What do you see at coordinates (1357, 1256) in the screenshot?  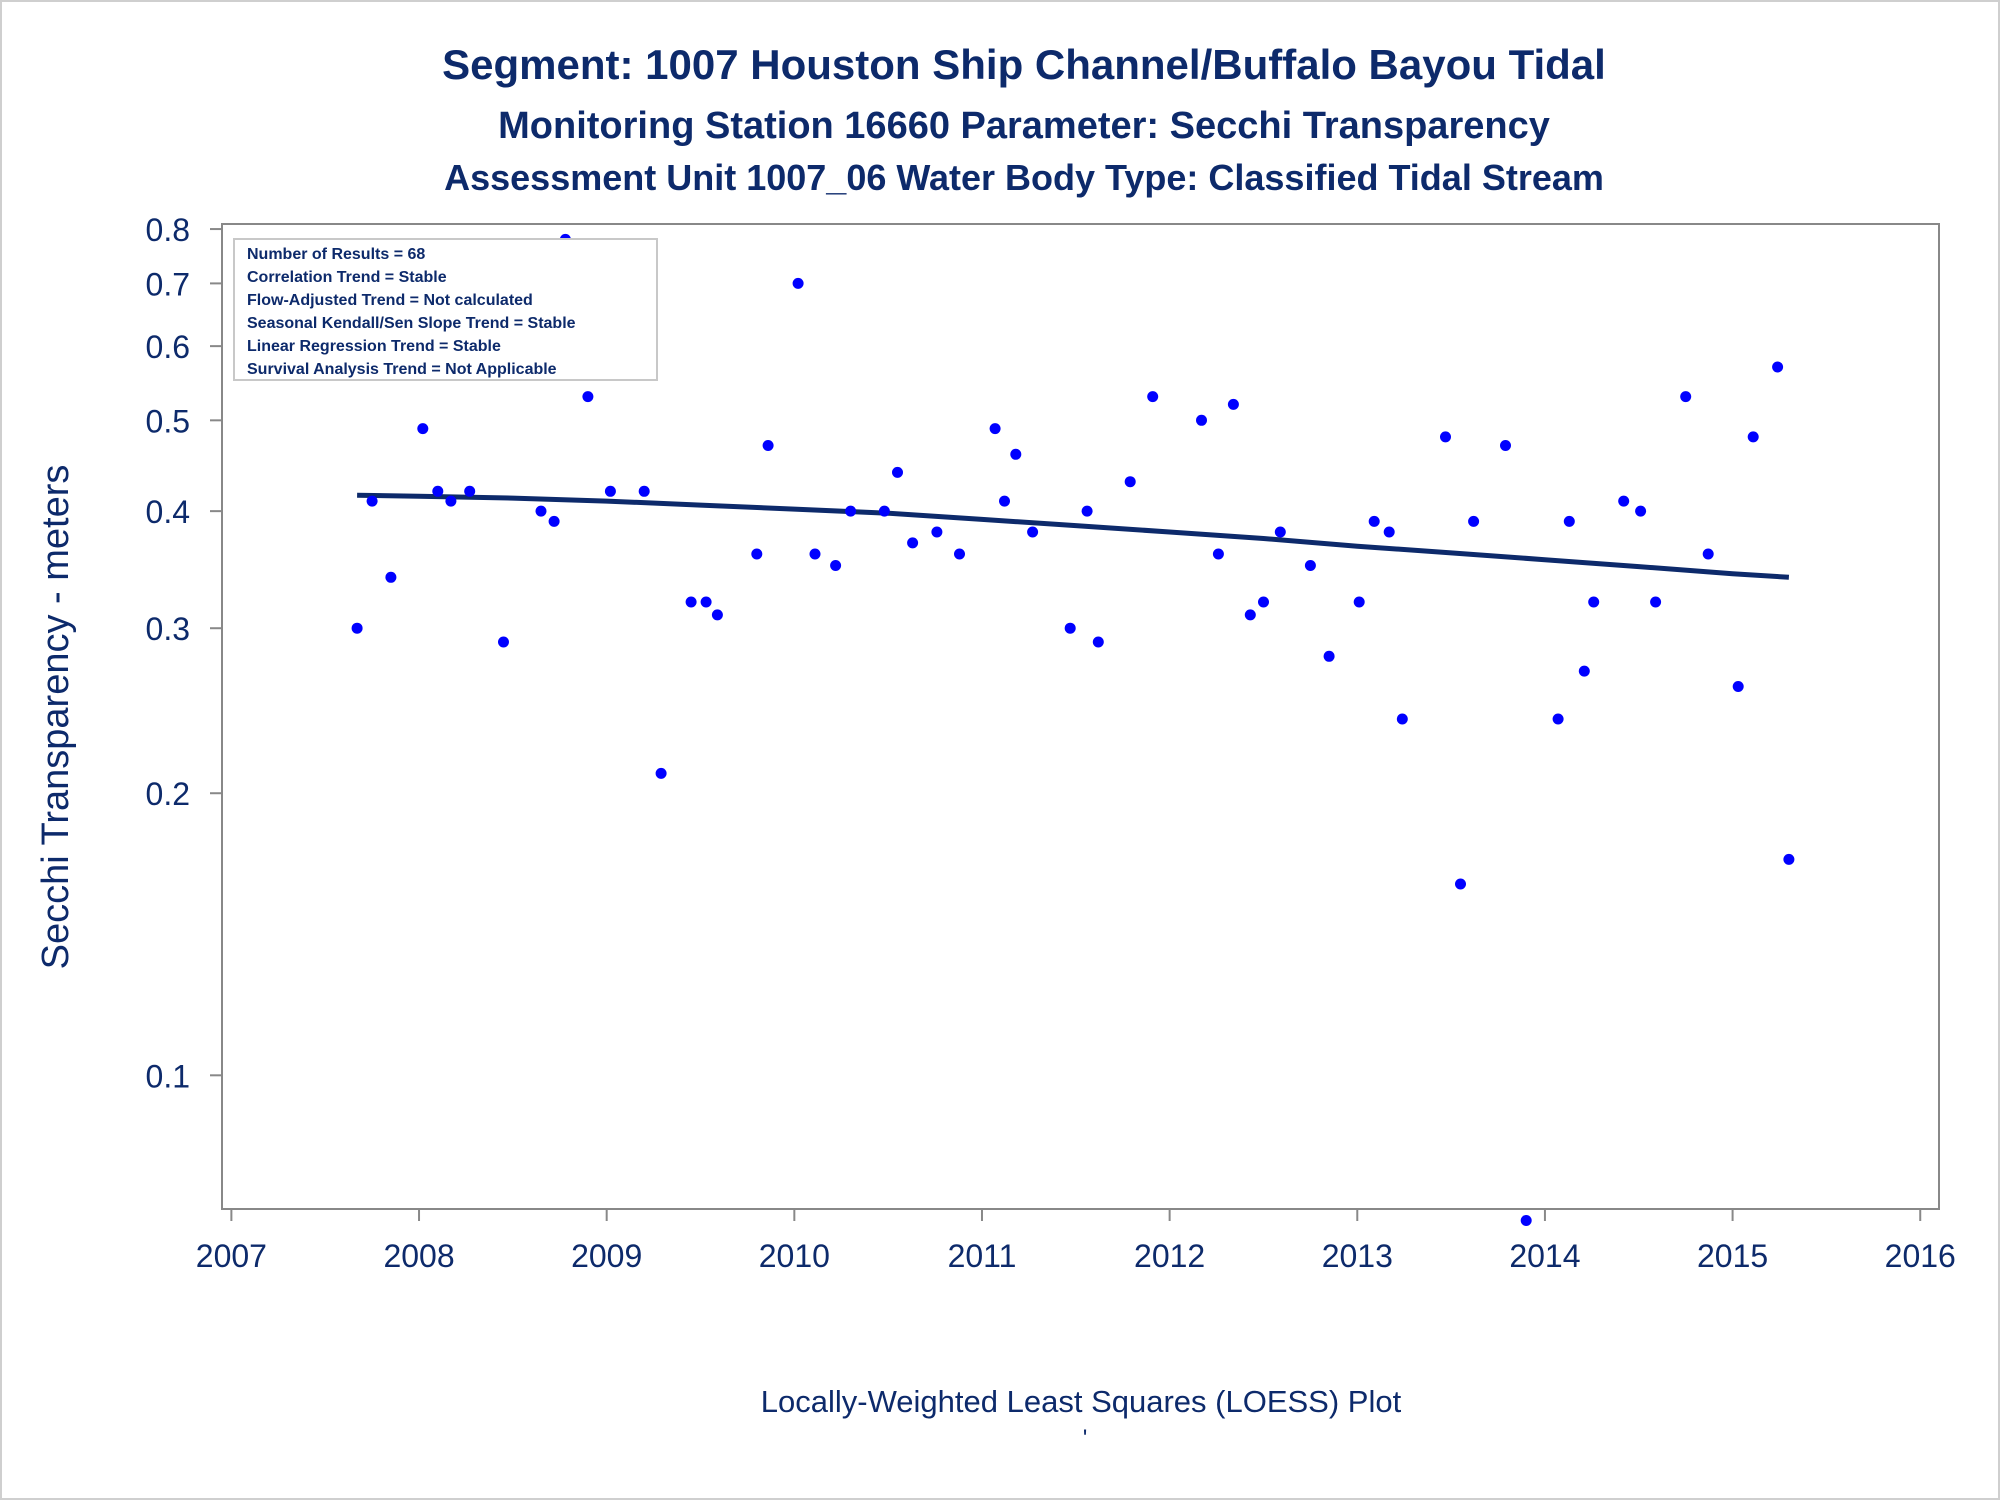 I see `x-tick-label: 2013` at bounding box center [1357, 1256].